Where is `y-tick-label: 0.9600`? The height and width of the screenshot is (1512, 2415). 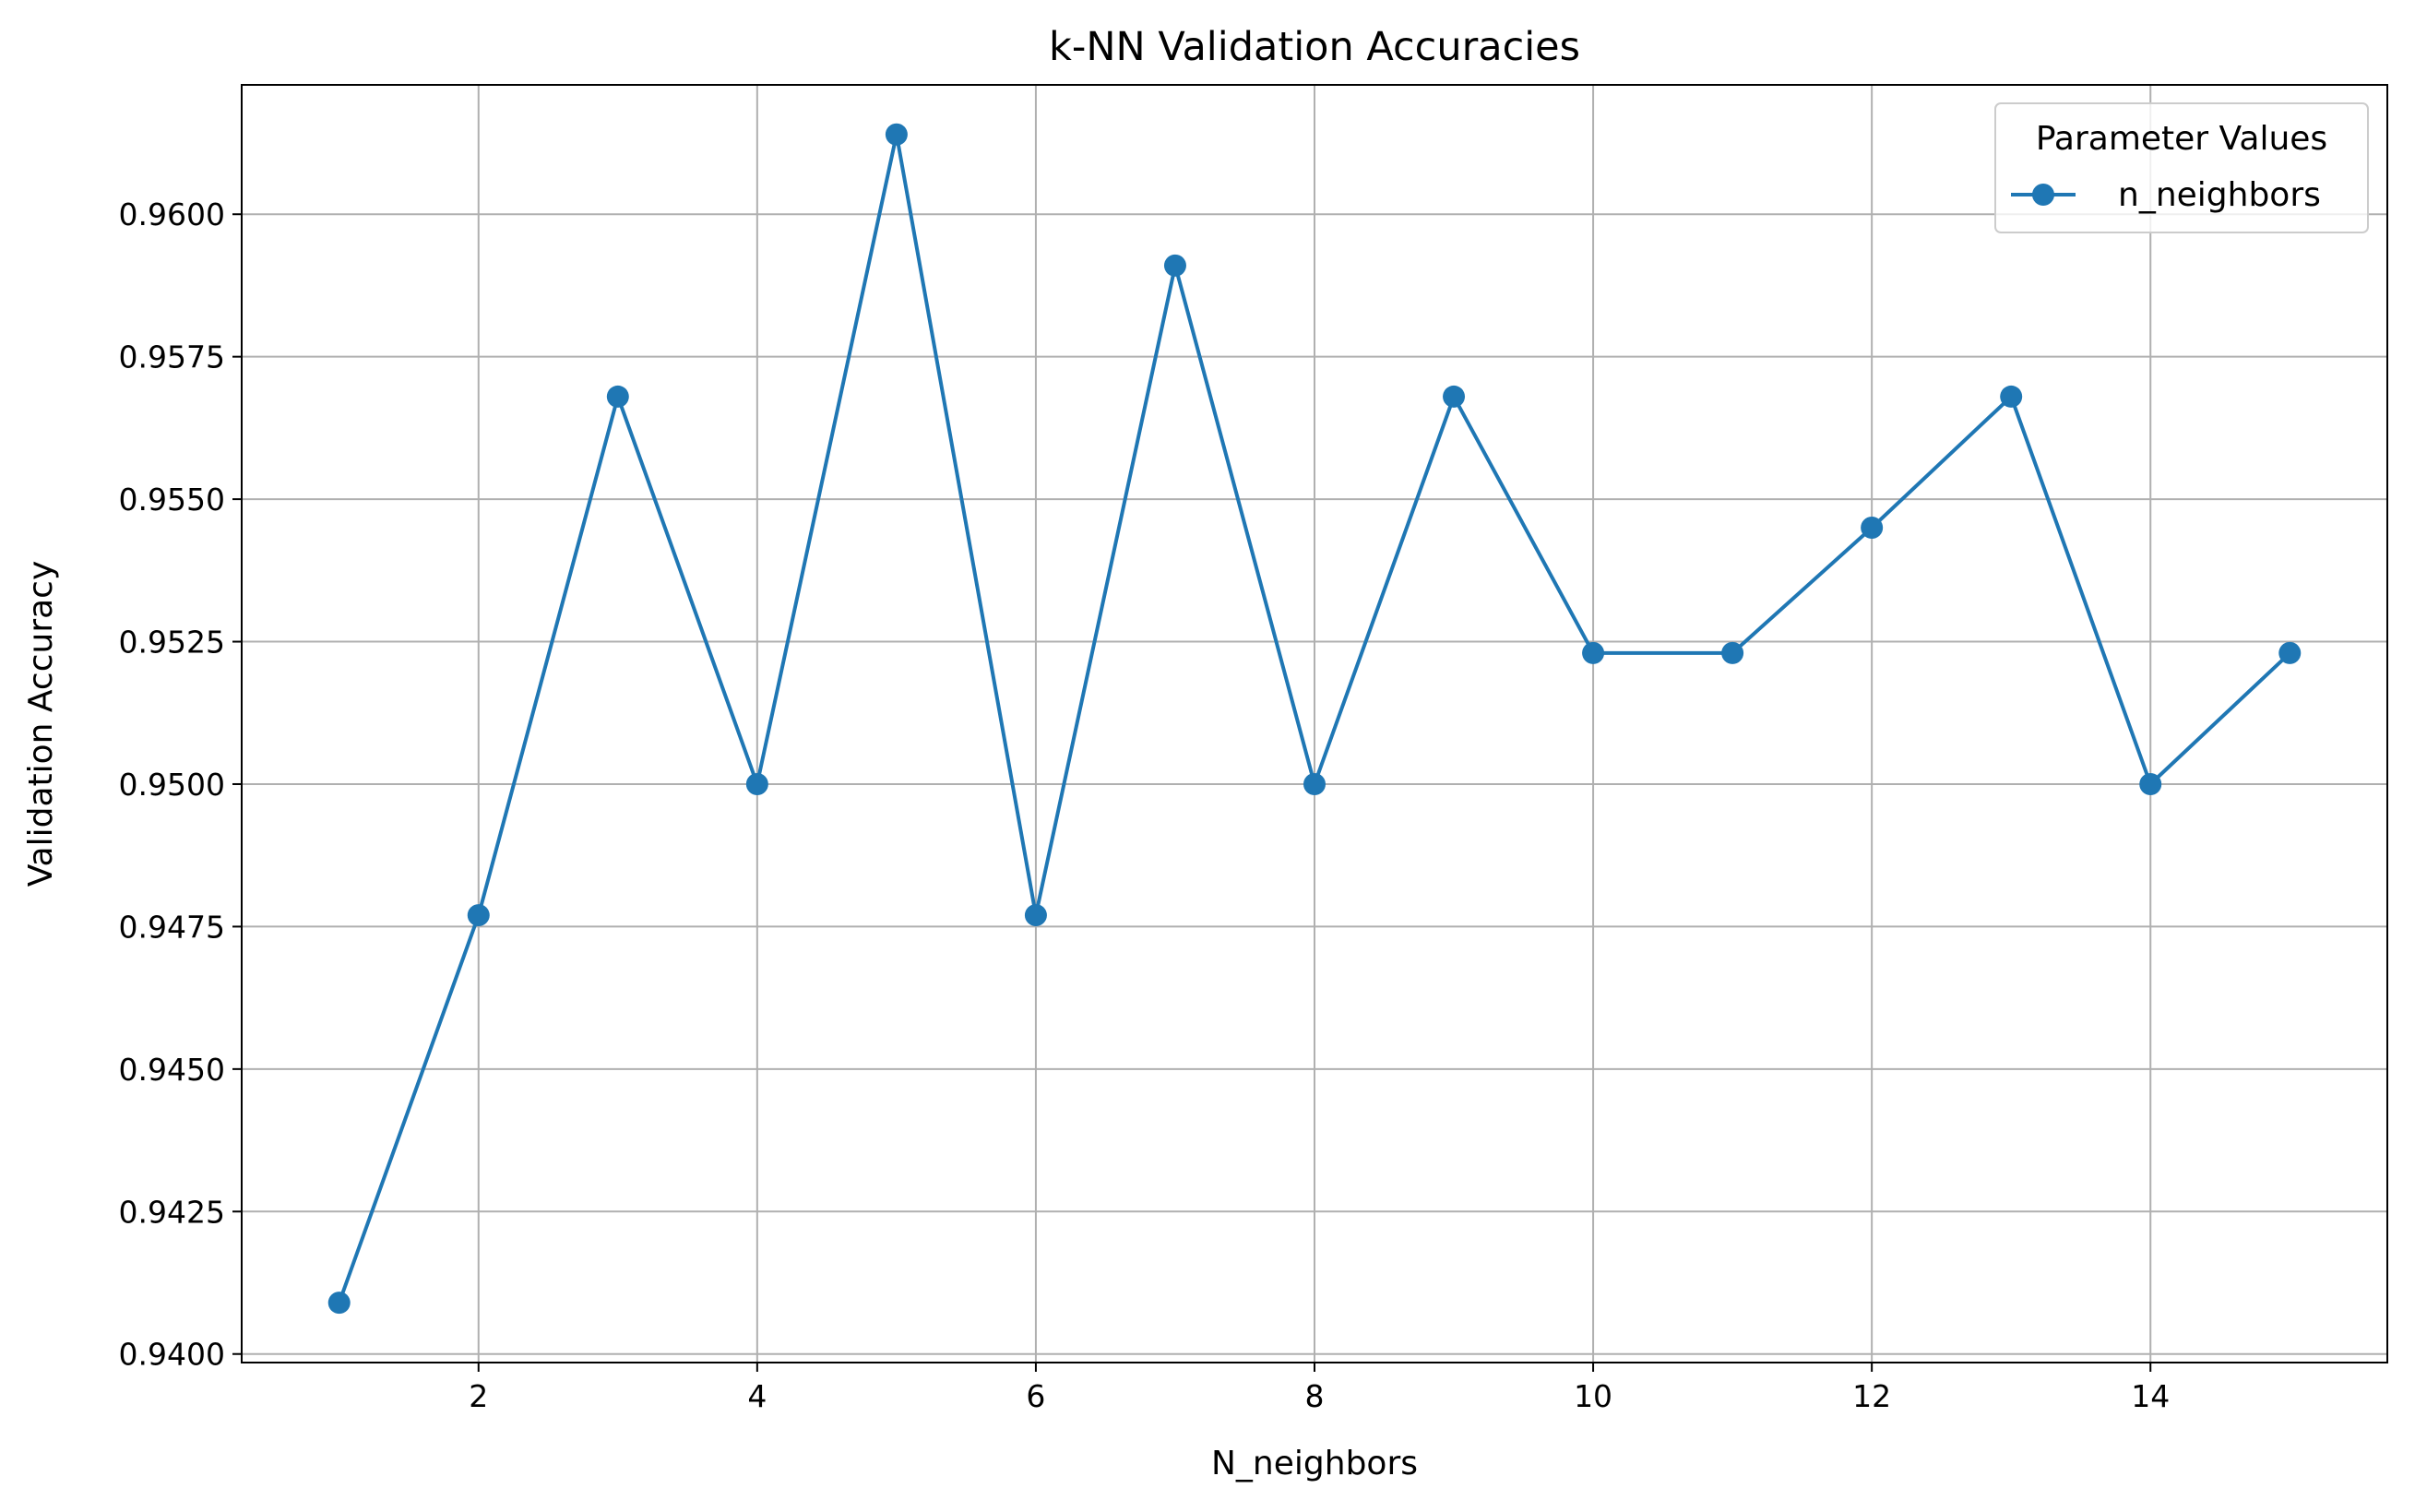 y-tick-label: 0.9600 is located at coordinates (172, 214).